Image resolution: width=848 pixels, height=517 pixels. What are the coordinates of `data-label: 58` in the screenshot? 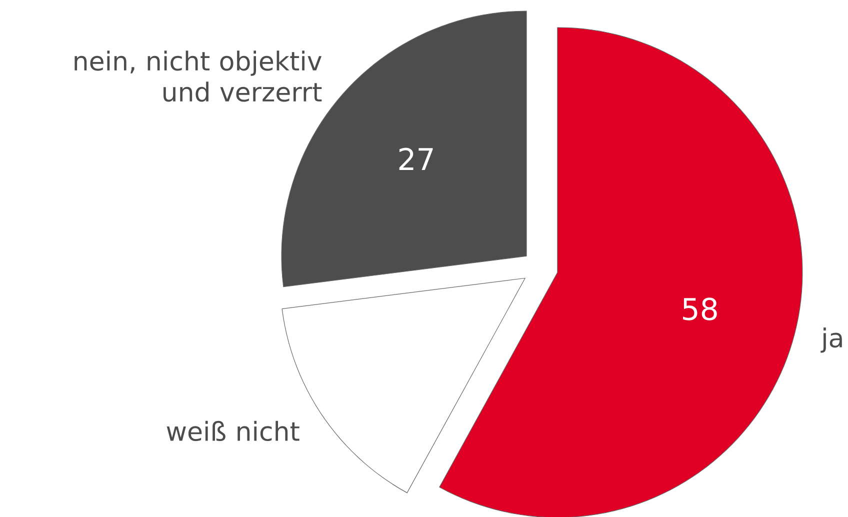 It's located at (700, 309).